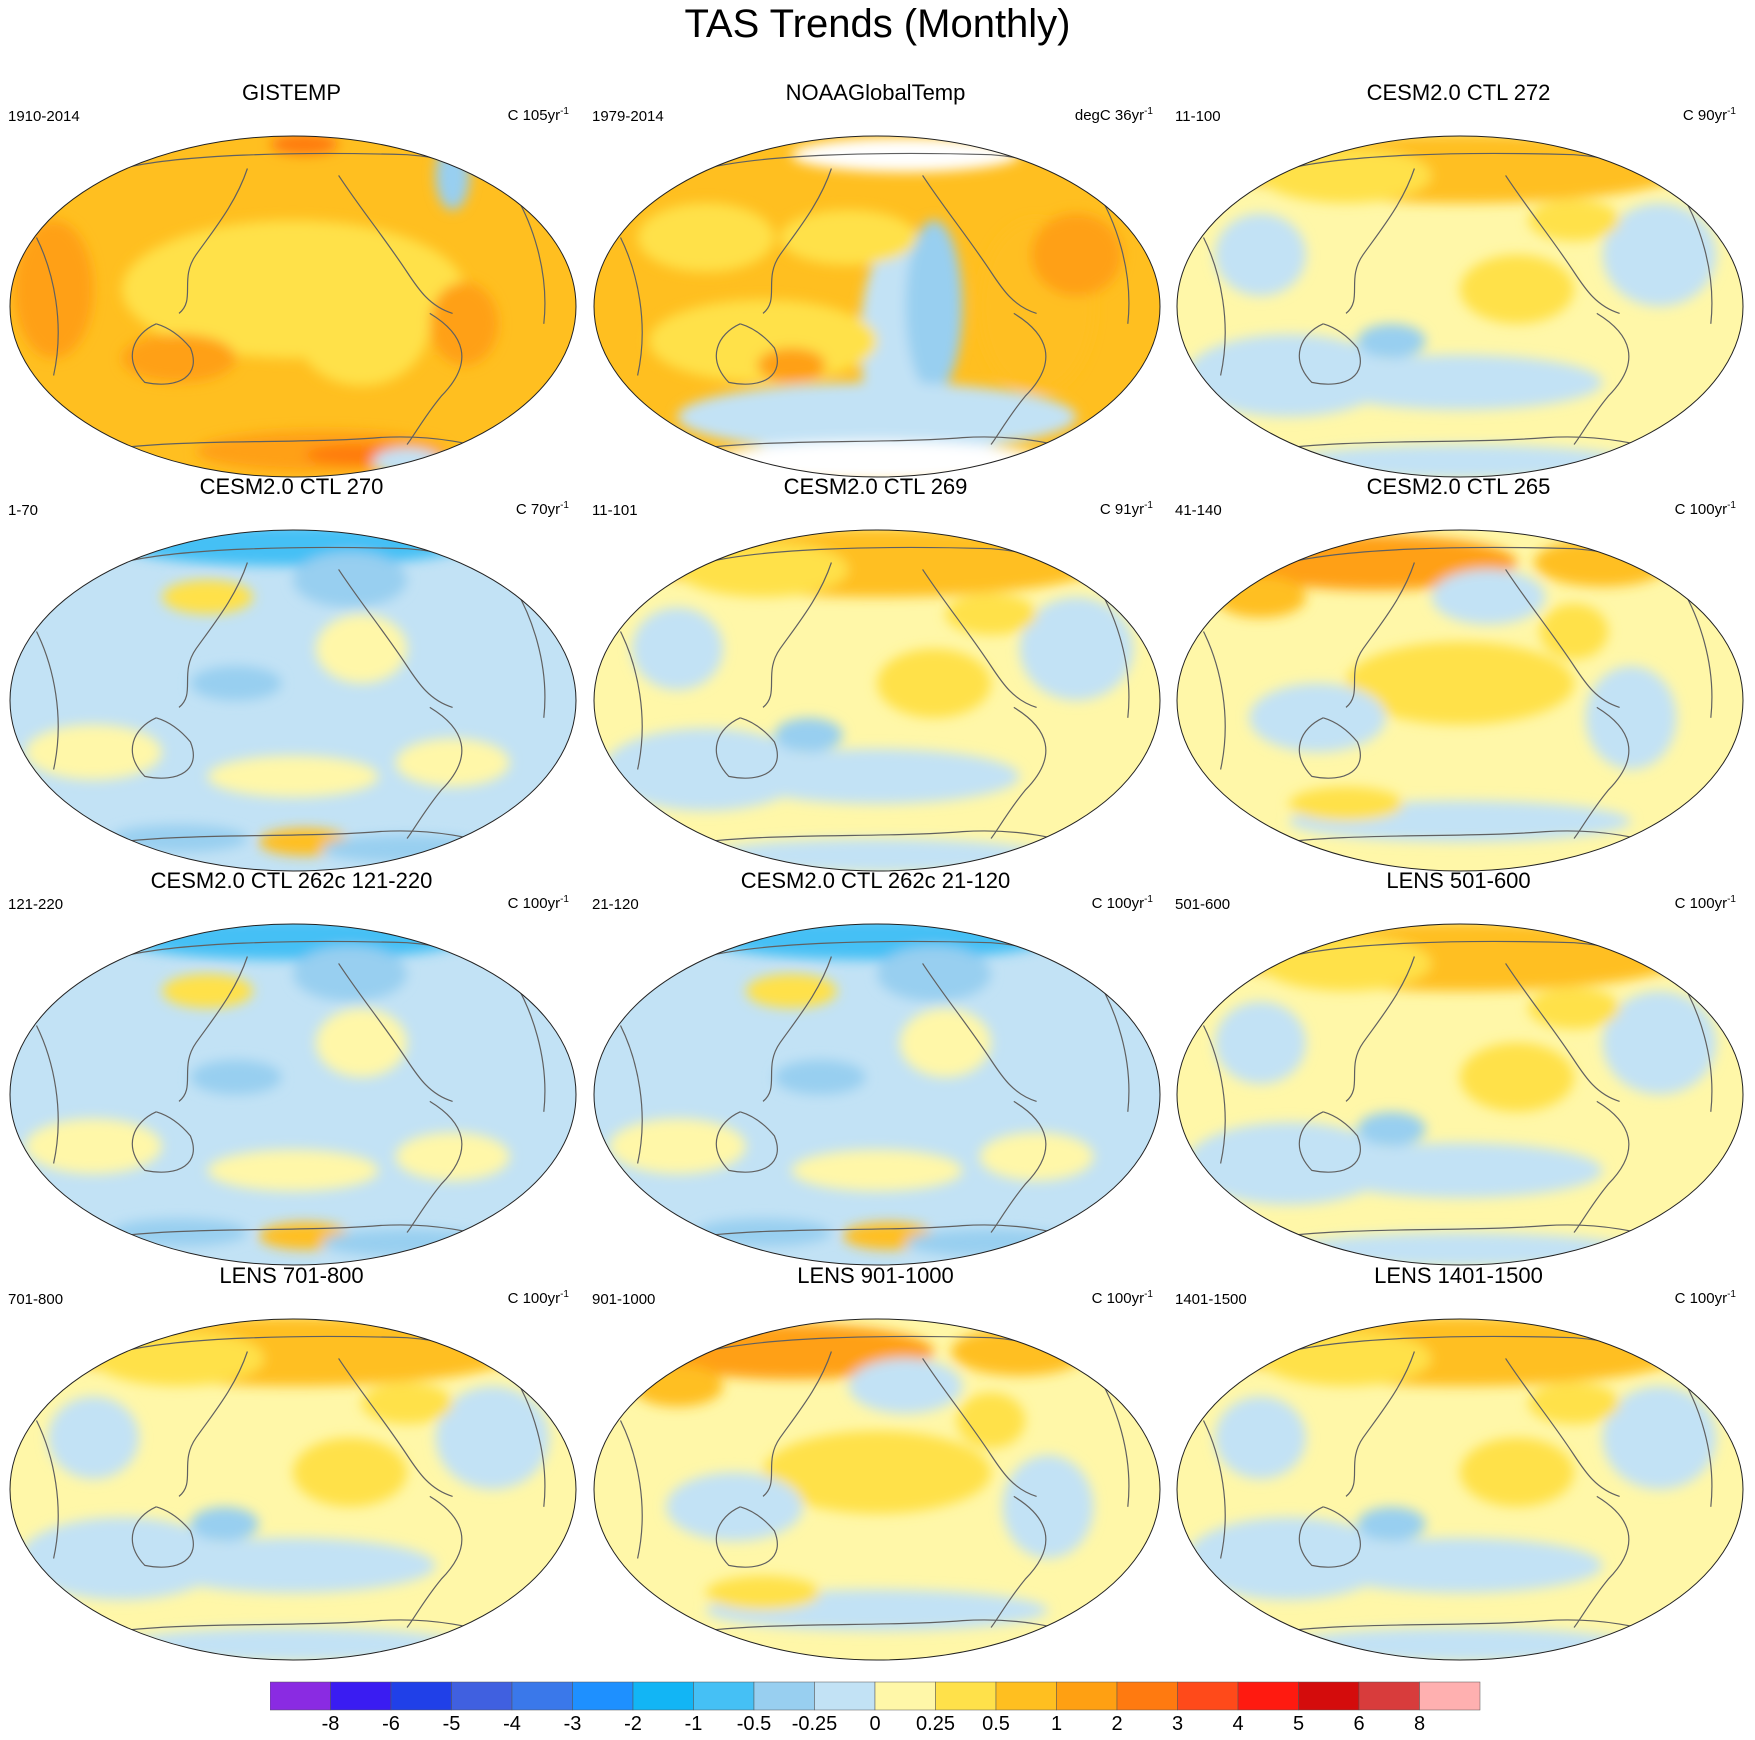  I want to click on colorbar-tick-label: 5, so click(1298, 1724).